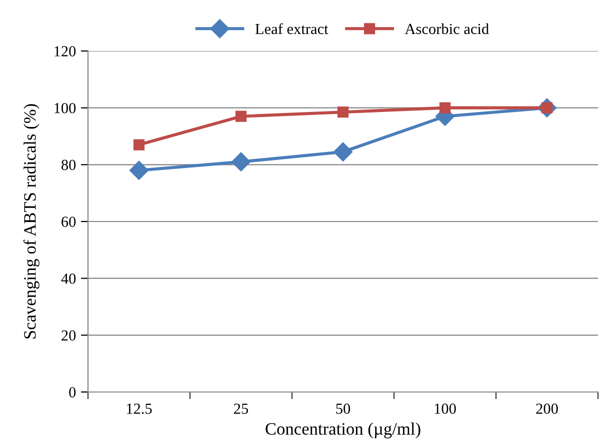 The height and width of the screenshot is (444, 602). What do you see at coordinates (69, 165) in the screenshot?
I see `y-tick-label: 80` at bounding box center [69, 165].